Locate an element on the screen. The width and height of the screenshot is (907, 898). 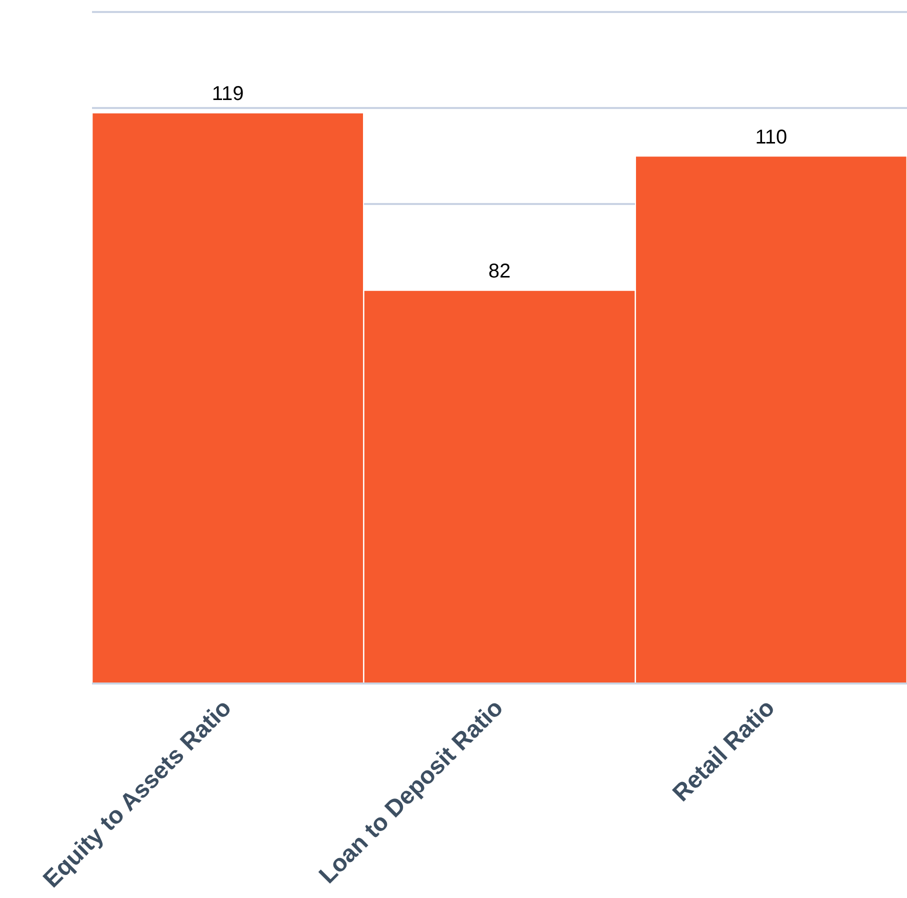
data-label: 119 is located at coordinates (228, 94).